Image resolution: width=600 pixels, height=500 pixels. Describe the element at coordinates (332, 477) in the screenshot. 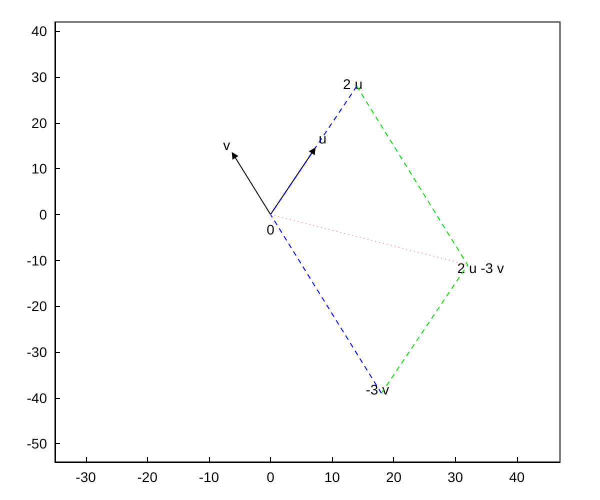

I see `x-tick-label: 10` at that location.